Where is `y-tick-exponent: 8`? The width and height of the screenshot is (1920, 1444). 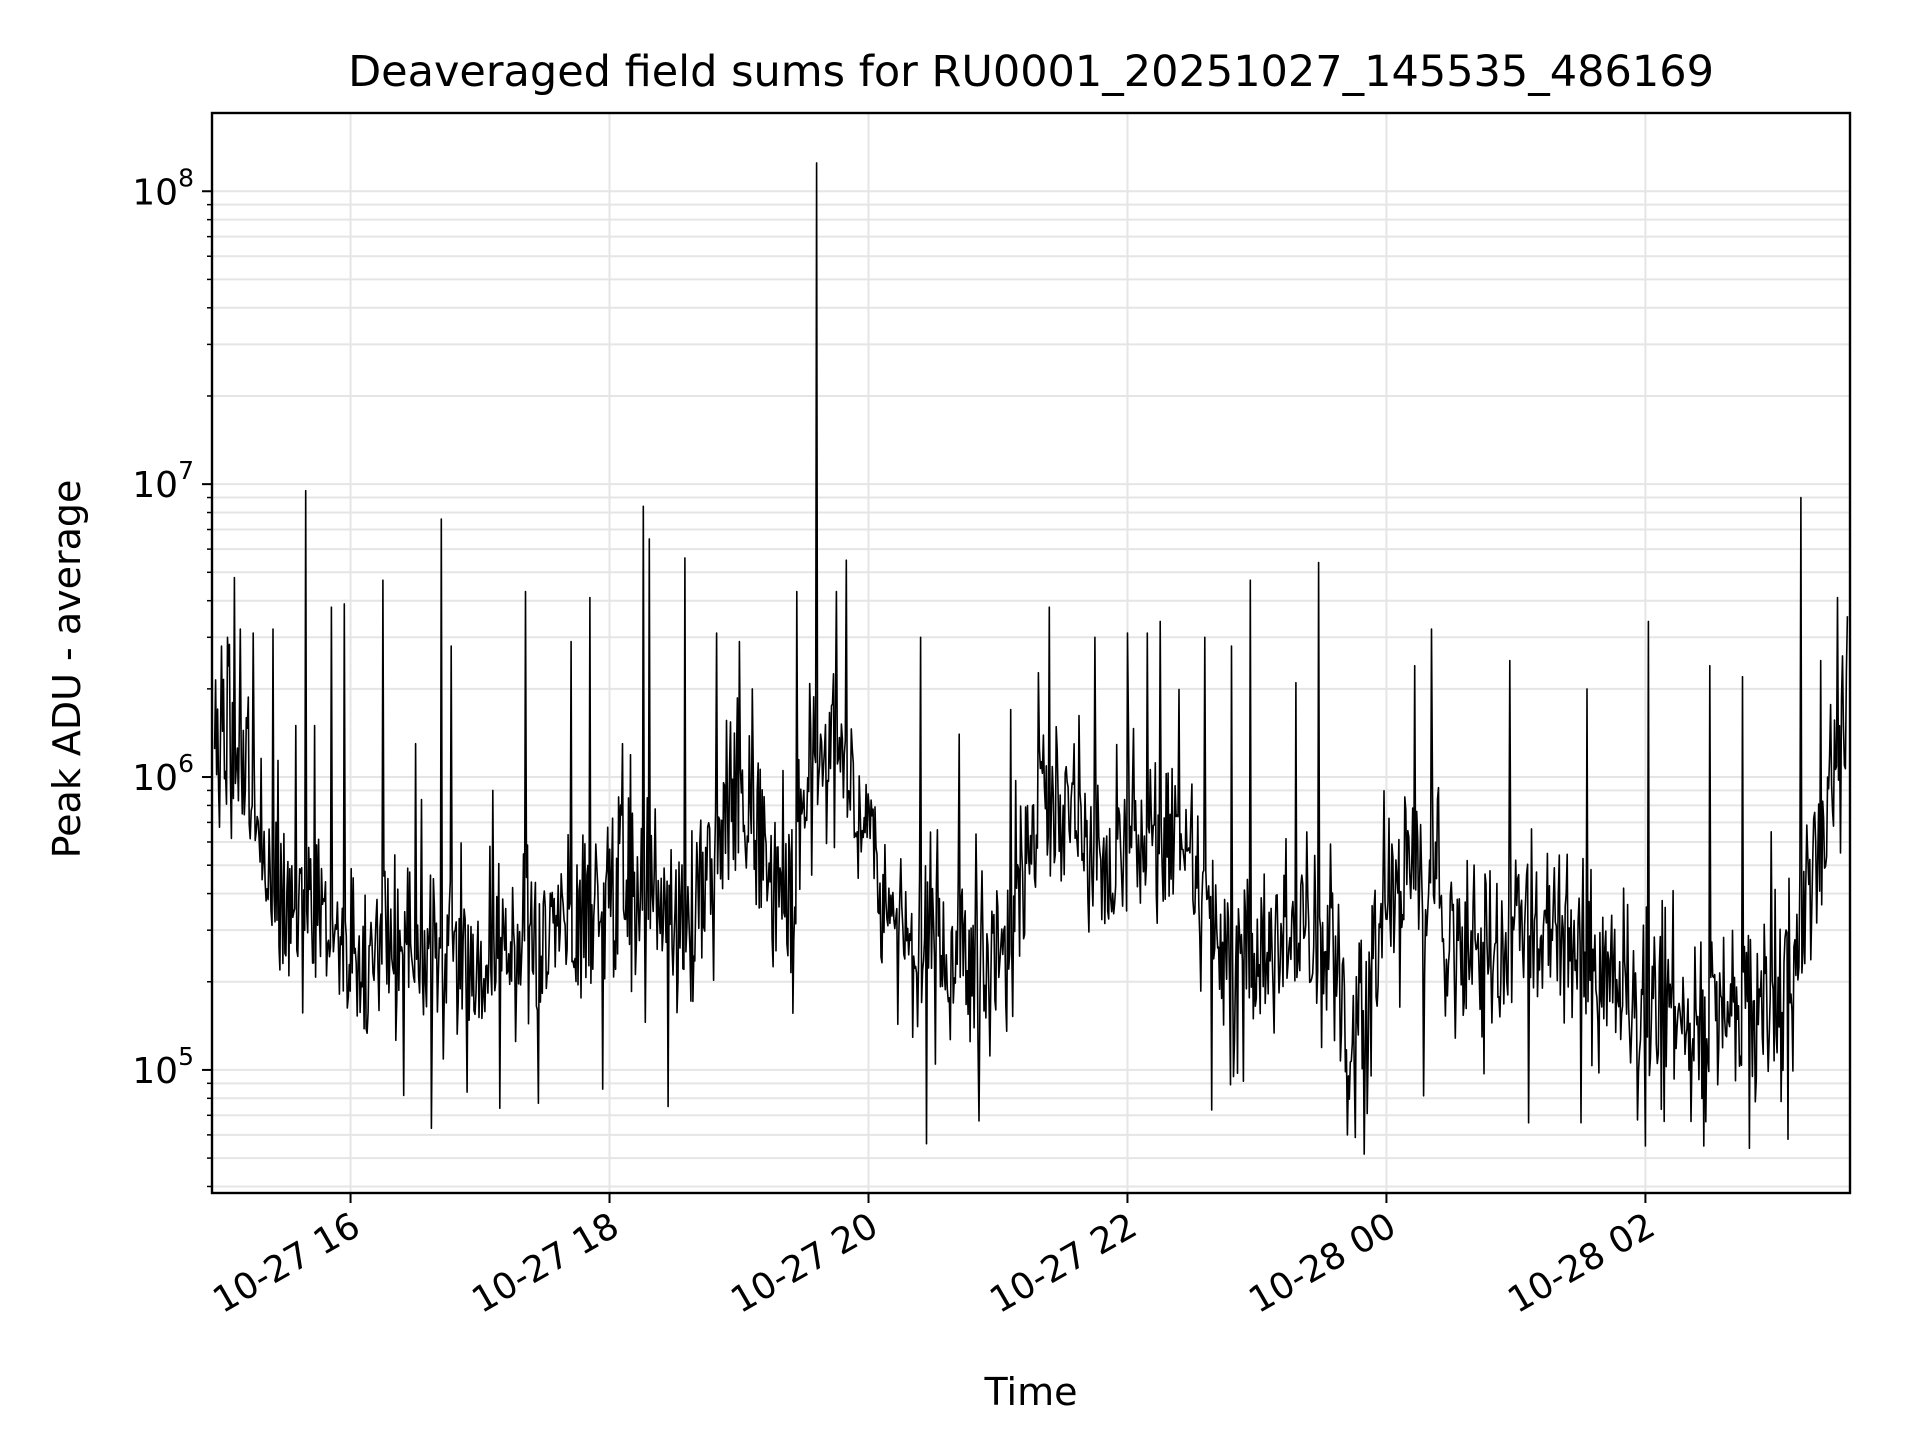 y-tick-exponent: 8 is located at coordinates (186, 177).